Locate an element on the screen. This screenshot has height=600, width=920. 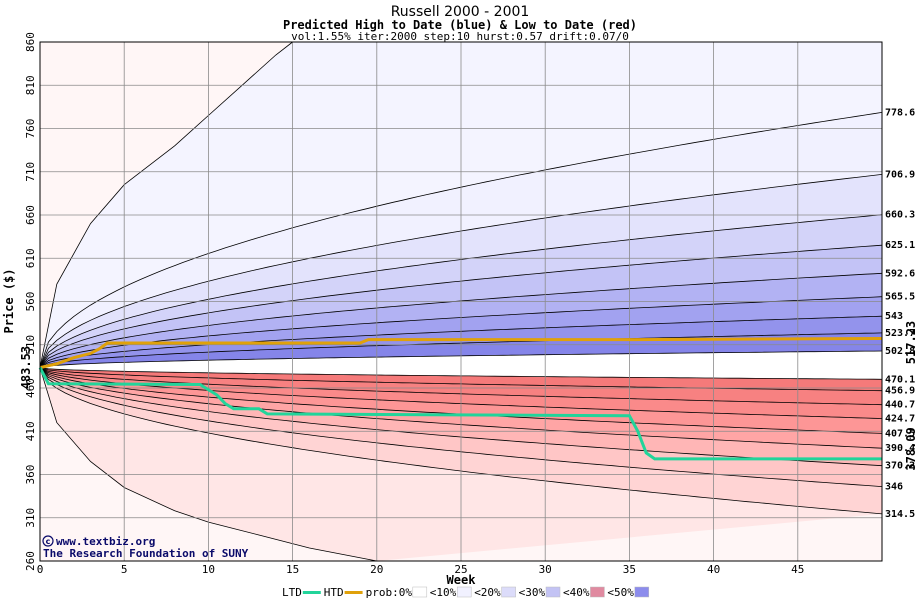
band-end-label-0: 778.6 is located at coordinates (900, 112).